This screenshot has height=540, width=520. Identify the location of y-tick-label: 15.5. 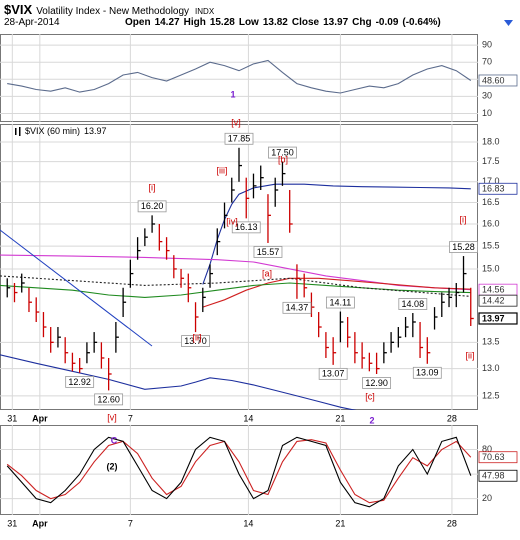
(491, 245).